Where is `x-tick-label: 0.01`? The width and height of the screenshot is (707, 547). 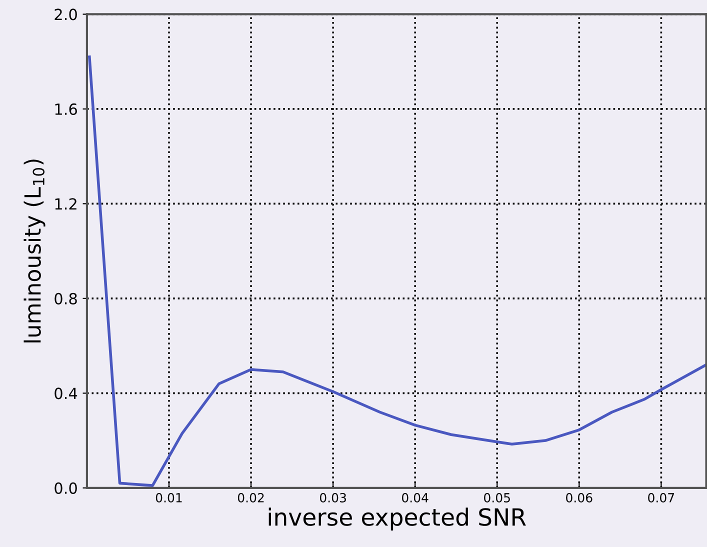 x-tick-label: 0.01 is located at coordinates (169, 497).